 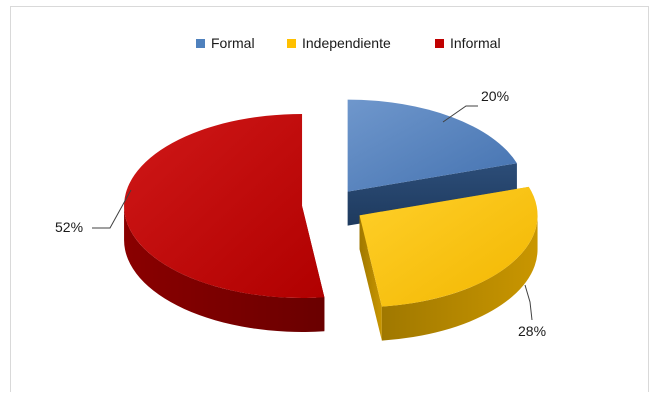 I want to click on legend-item-independiente: Independiente, so click(x=339, y=43).